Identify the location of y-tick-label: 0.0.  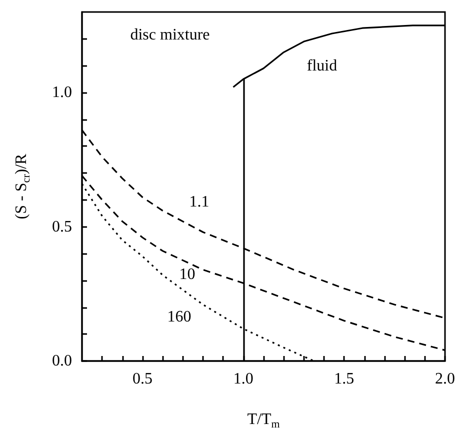
(62, 361).